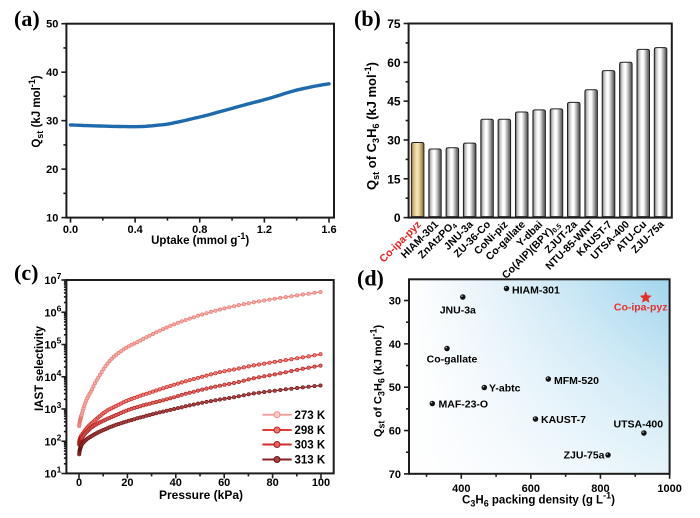  I want to click on svg-text: 10, so click(52, 219).